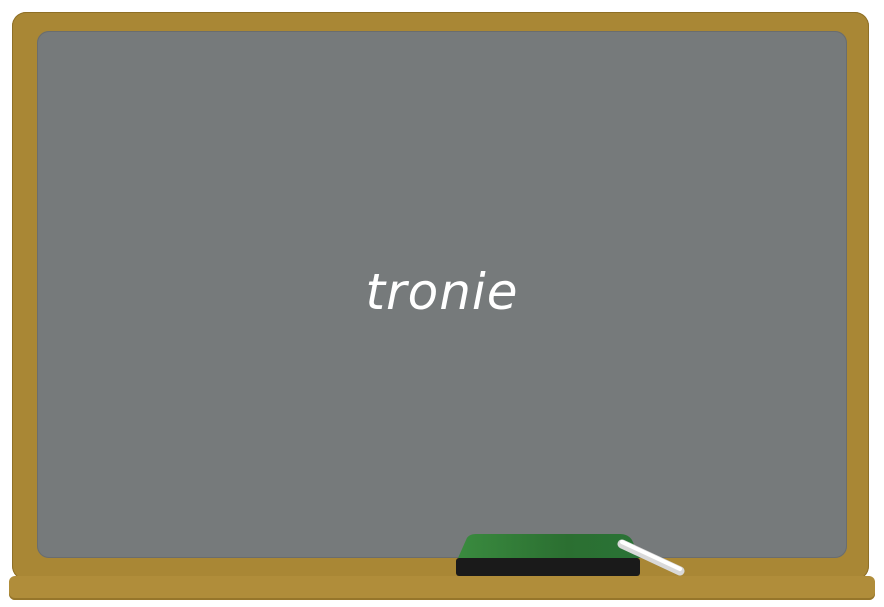 This screenshot has width=884, height=607. I want to click on chalk-ledge, so click(442, 588).